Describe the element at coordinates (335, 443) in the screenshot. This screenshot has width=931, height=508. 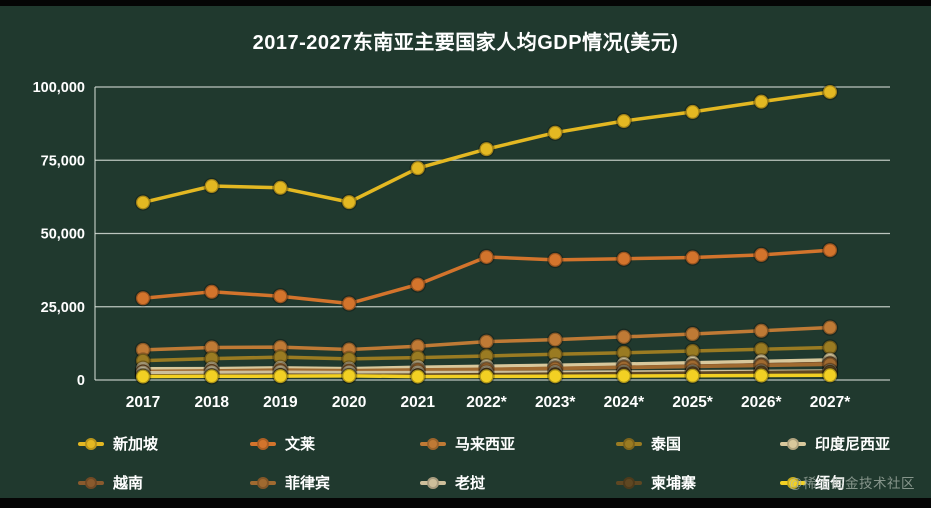
I see `legend-item-brunei: 文莱` at that location.